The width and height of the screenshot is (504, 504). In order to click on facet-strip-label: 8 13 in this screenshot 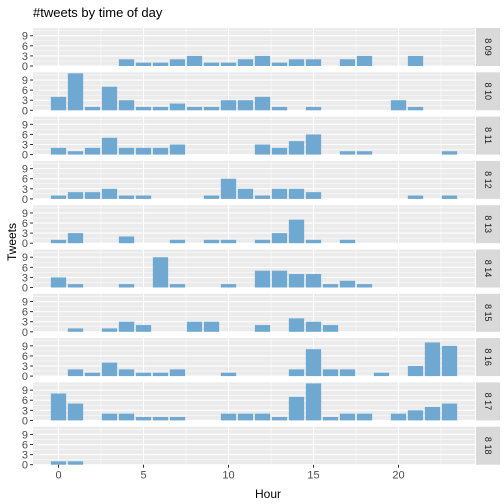, I will do `click(488, 224)`.